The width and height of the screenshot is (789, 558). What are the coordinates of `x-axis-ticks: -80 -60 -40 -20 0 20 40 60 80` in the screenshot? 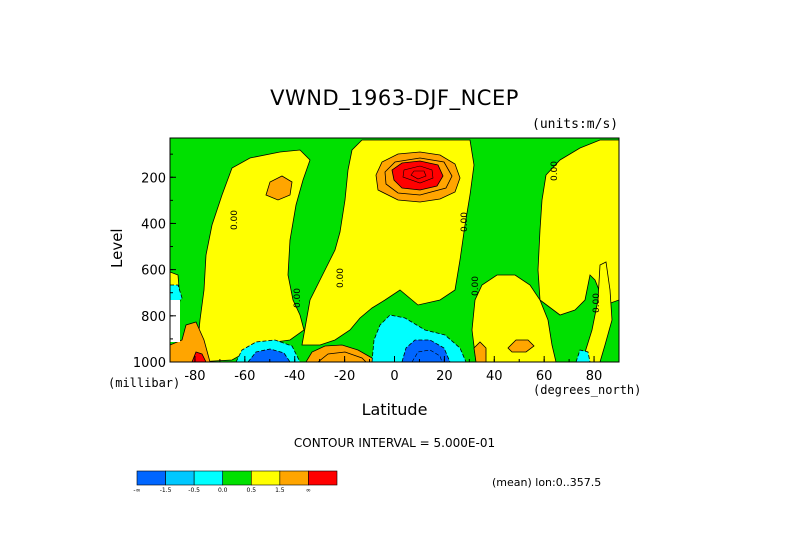 It's located at (394, 370).